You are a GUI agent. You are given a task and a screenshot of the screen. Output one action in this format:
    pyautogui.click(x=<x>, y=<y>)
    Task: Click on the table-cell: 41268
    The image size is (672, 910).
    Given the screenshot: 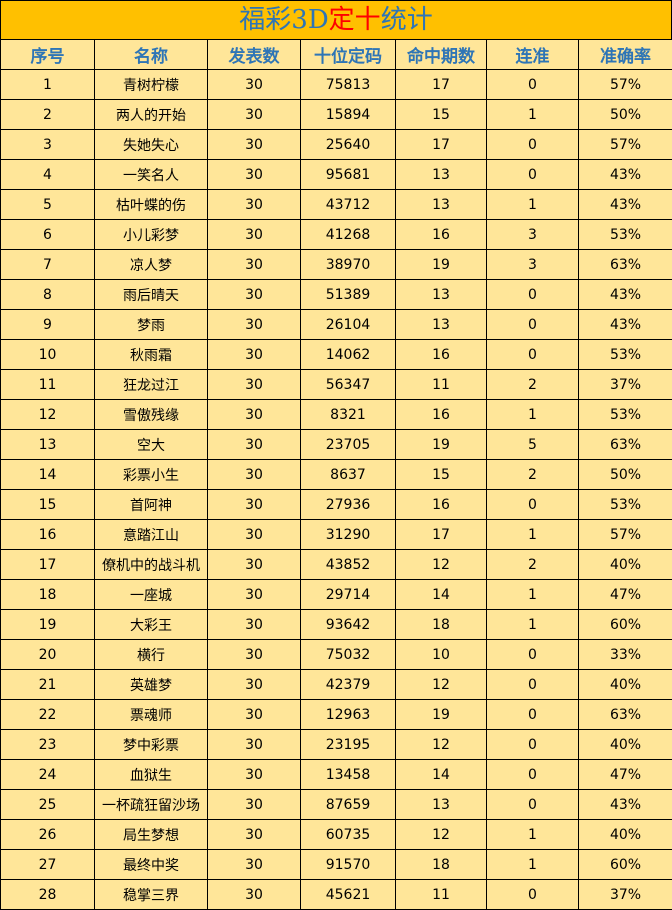 What is the action you would take?
    pyautogui.click(x=348, y=235)
    